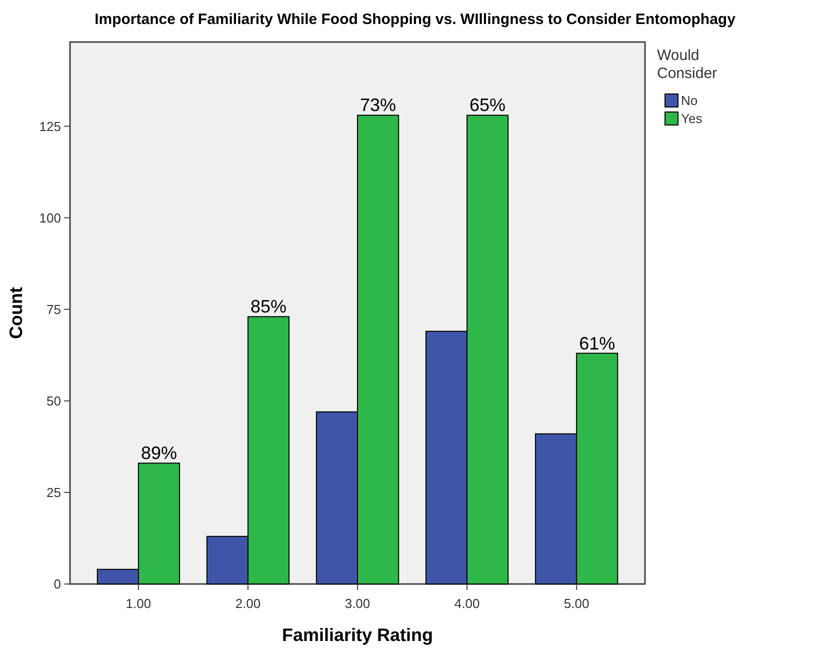  I want to click on x-tick-label: 4.00, so click(467, 603).